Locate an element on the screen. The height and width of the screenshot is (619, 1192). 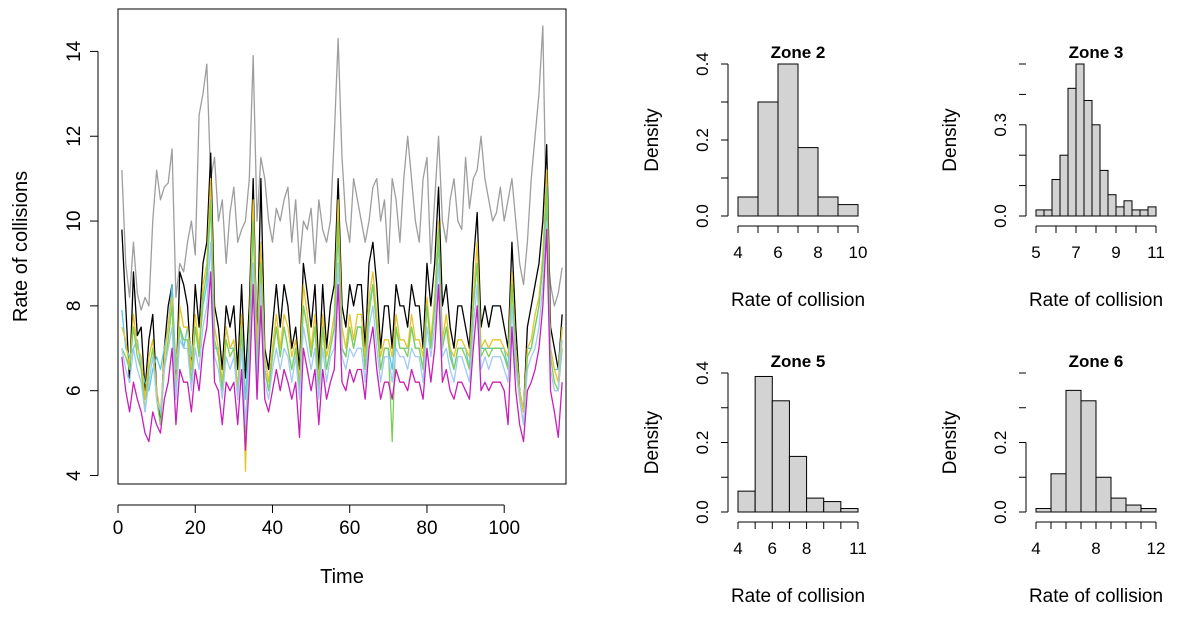
x-tick-label: 7 is located at coordinates (1075, 252).